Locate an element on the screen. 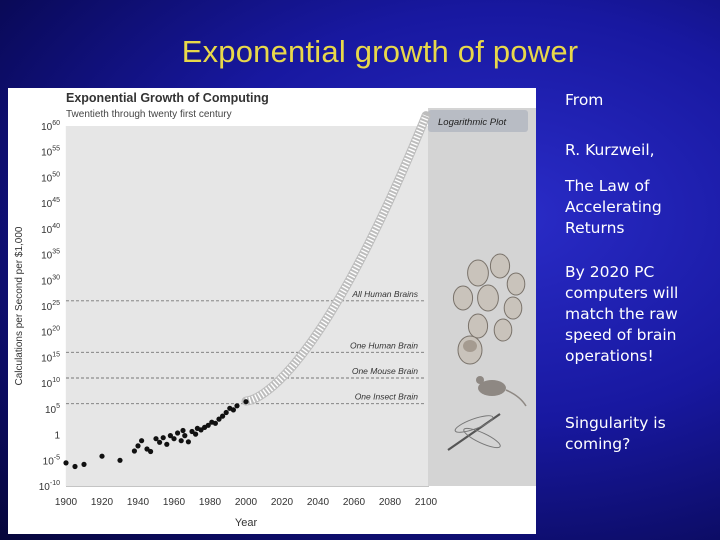 This screenshot has height=540, width=720. mouse-ear-icon is located at coordinates (480, 380).